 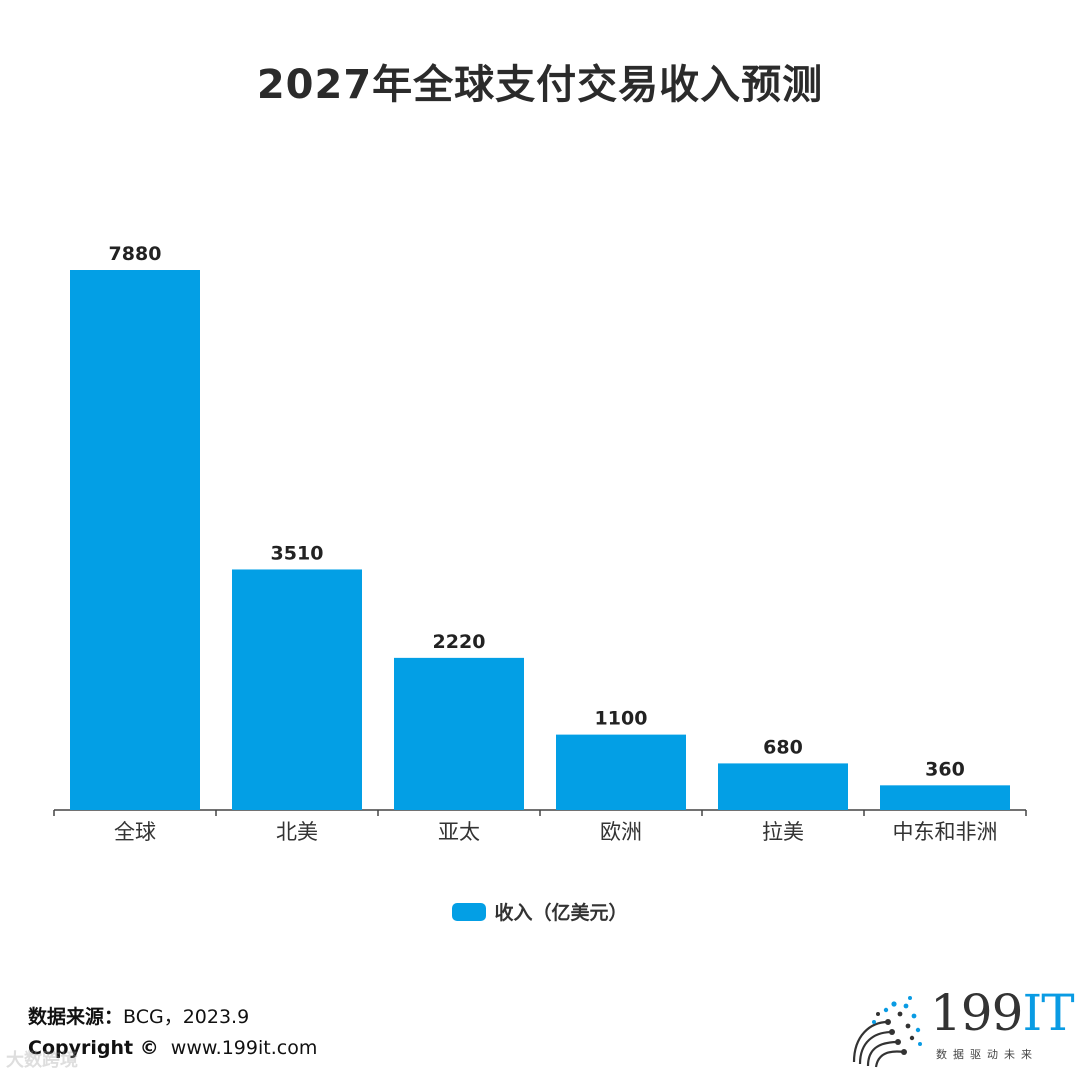 I want to click on x-tick-label-2: 亚太, so click(x=459, y=832).